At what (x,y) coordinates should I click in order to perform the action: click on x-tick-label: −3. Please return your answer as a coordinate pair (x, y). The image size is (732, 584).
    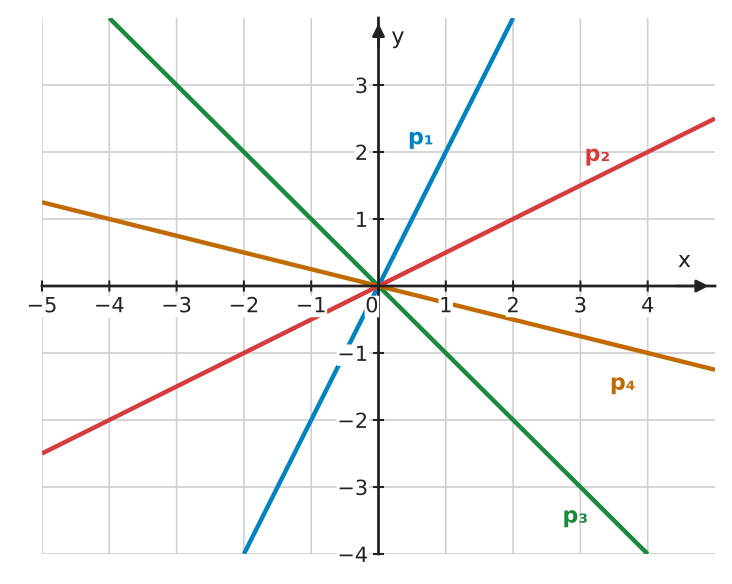
    Looking at the image, I should click on (176, 304).